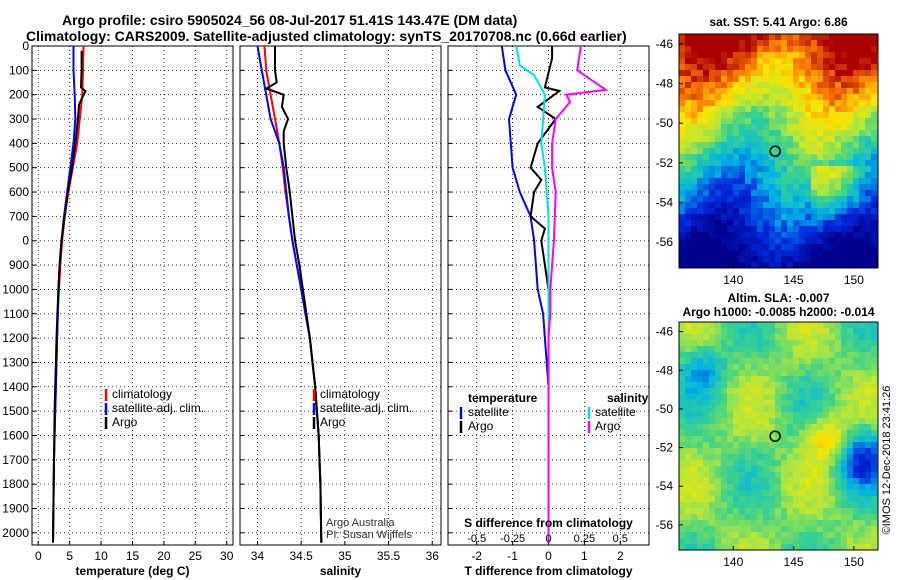  What do you see at coordinates (665, 332) in the screenshot?
I see `map-y-tick-label: -46` at bounding box center [665, 332].